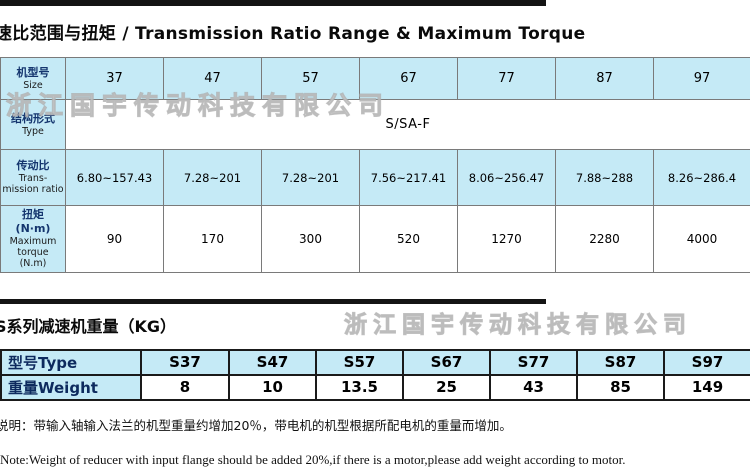 This screenshot has width=750, height=468. I want to click on ratio-value-cell: 6.80~157.43, so click(115, 178).